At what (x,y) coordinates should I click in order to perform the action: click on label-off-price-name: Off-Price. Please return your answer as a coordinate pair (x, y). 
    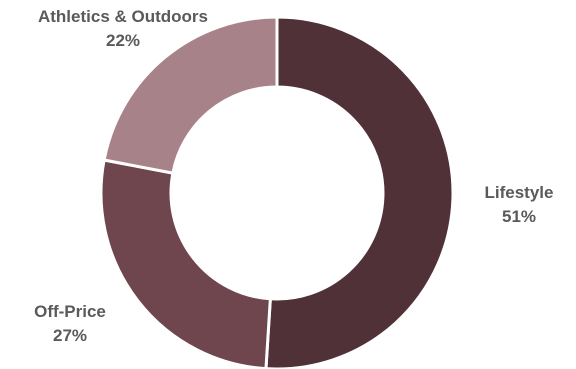
    Looking at the image, I should click on (70, 311).